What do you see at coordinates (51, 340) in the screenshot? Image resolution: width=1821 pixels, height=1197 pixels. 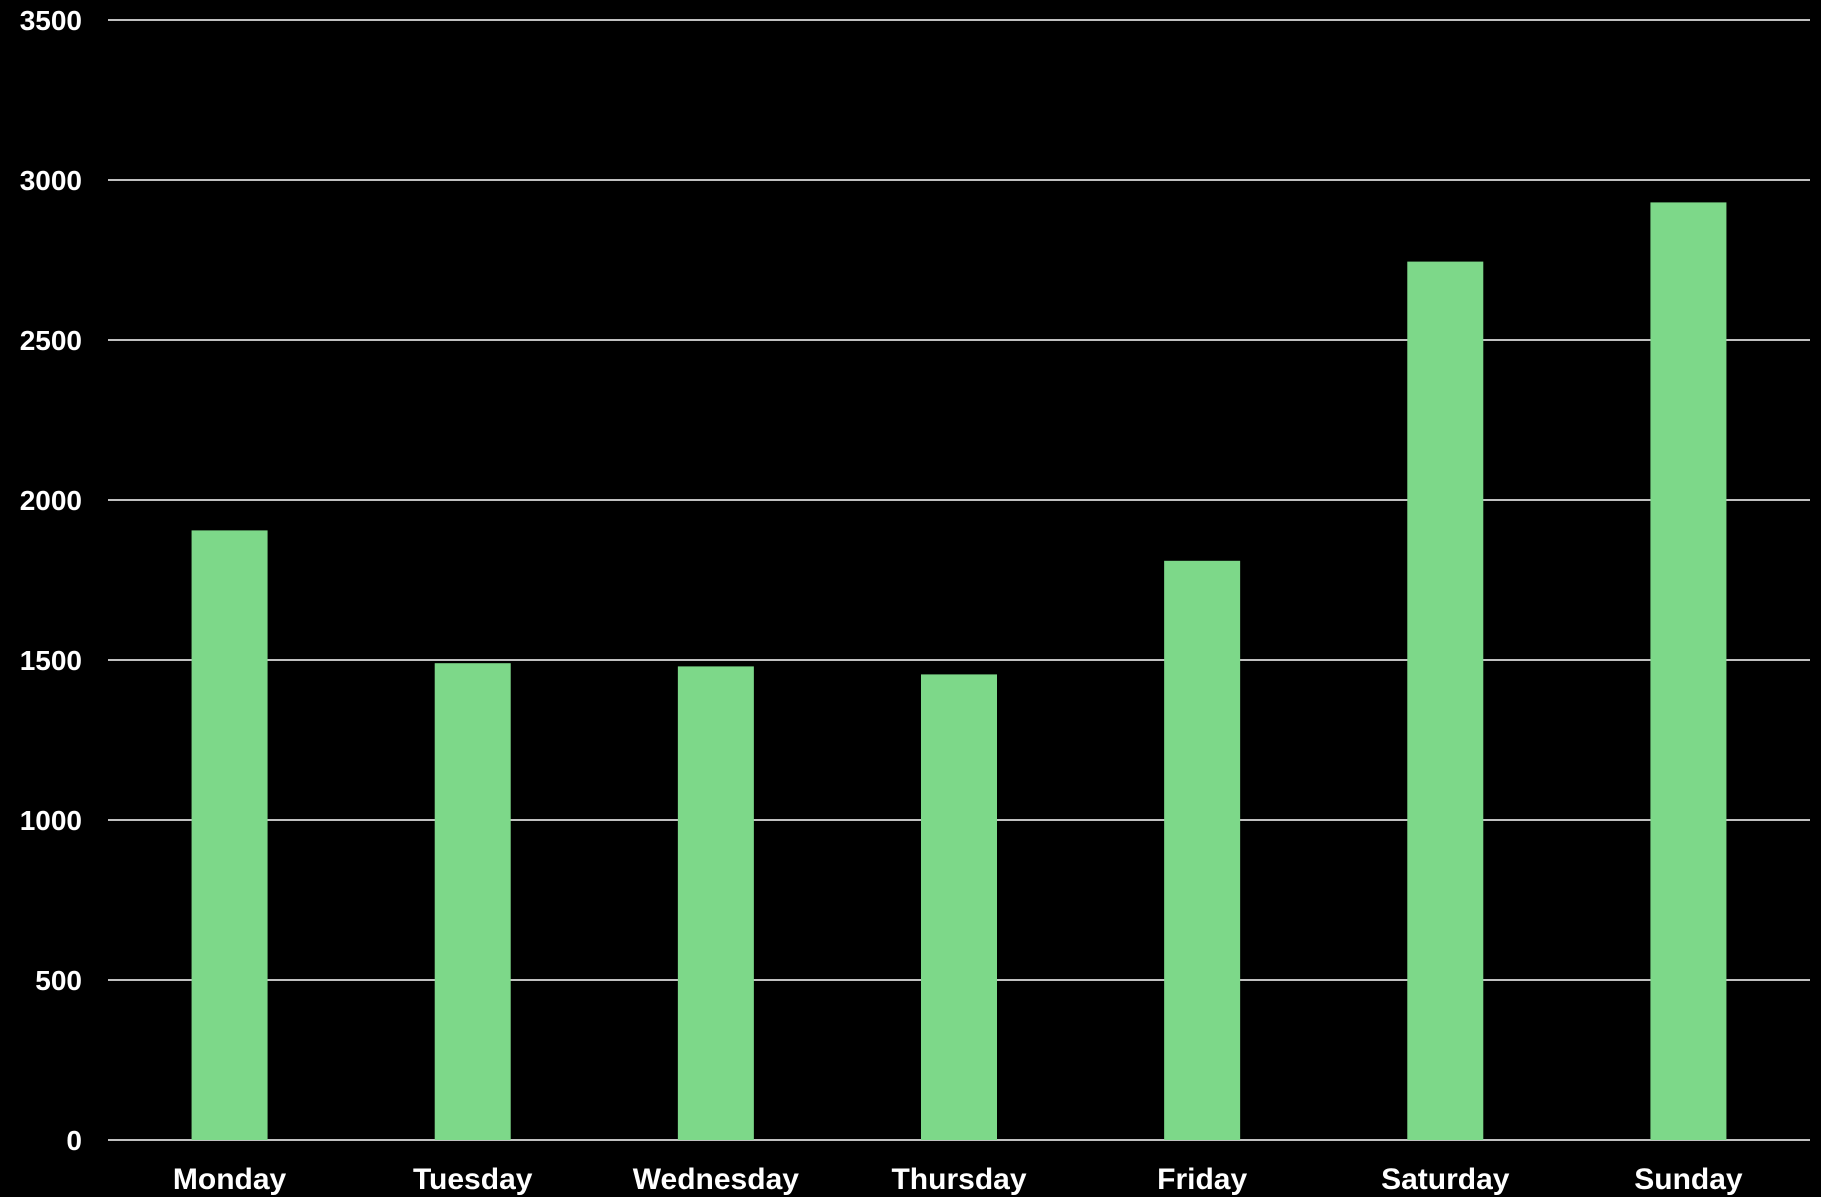 I see `y-tick-label: 2500` at bounding box center [51, 340].